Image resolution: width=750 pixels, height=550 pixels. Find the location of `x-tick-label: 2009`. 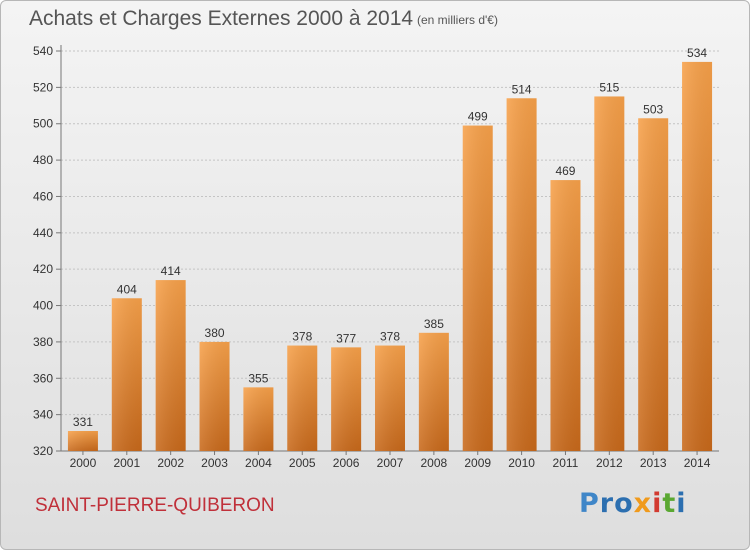

x-tick-label: 2009 is located at coordinates (477, 463).